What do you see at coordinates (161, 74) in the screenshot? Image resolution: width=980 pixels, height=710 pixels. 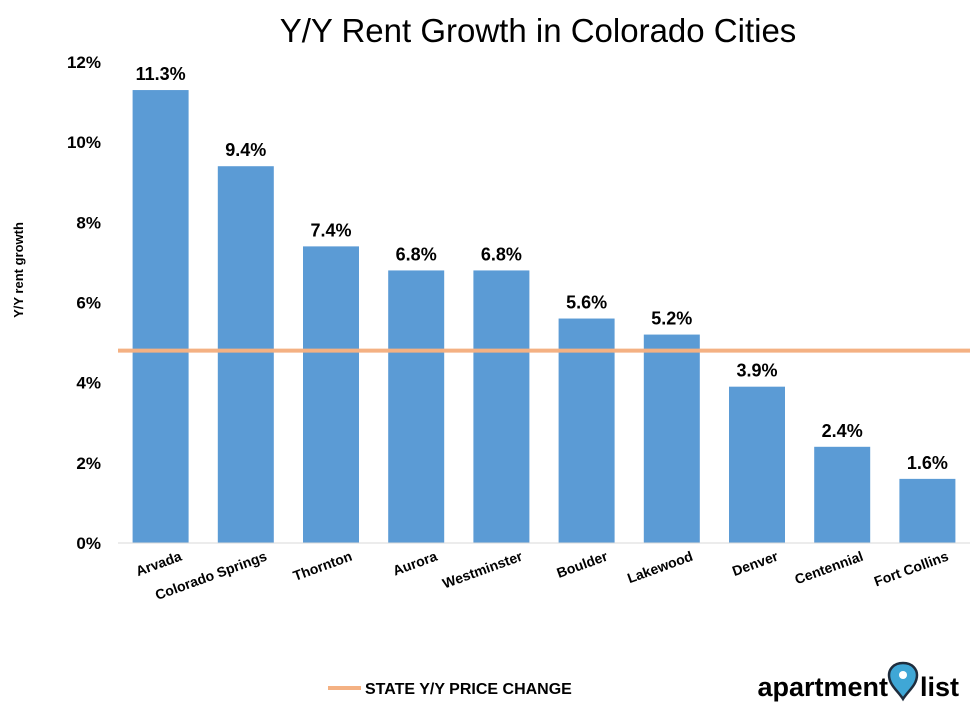 I see `data-label: 11.3%` at bounding box center [161, 74].